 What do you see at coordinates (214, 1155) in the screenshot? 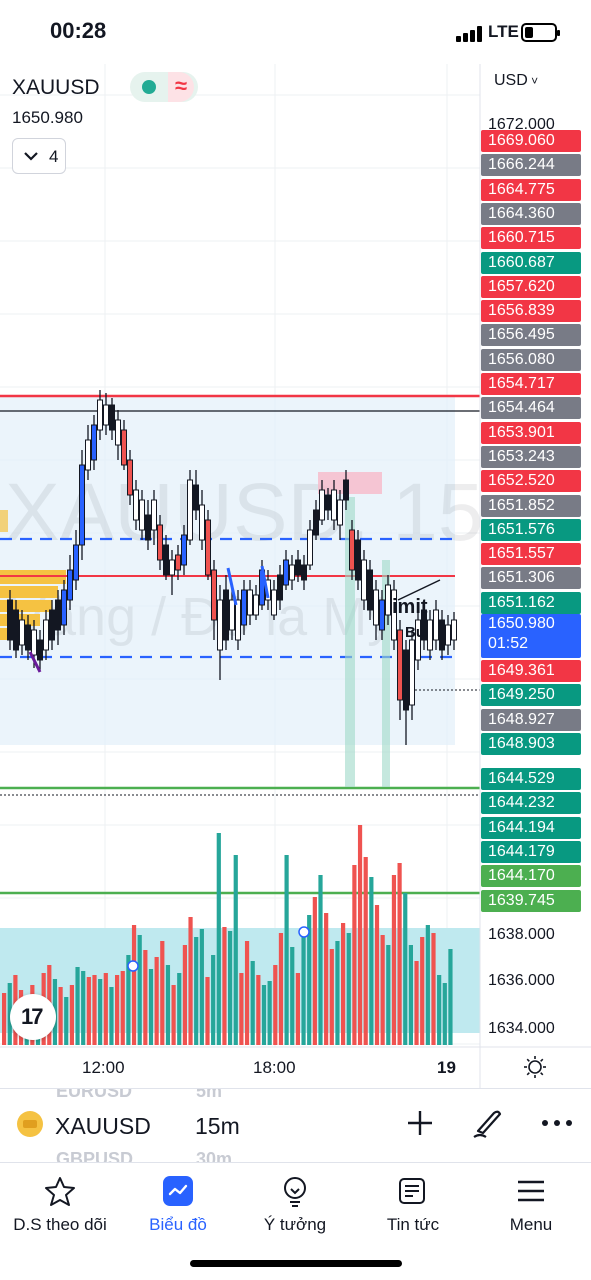
I see `ghost-timeframe: 30m` at bounding box center [214, 1155].